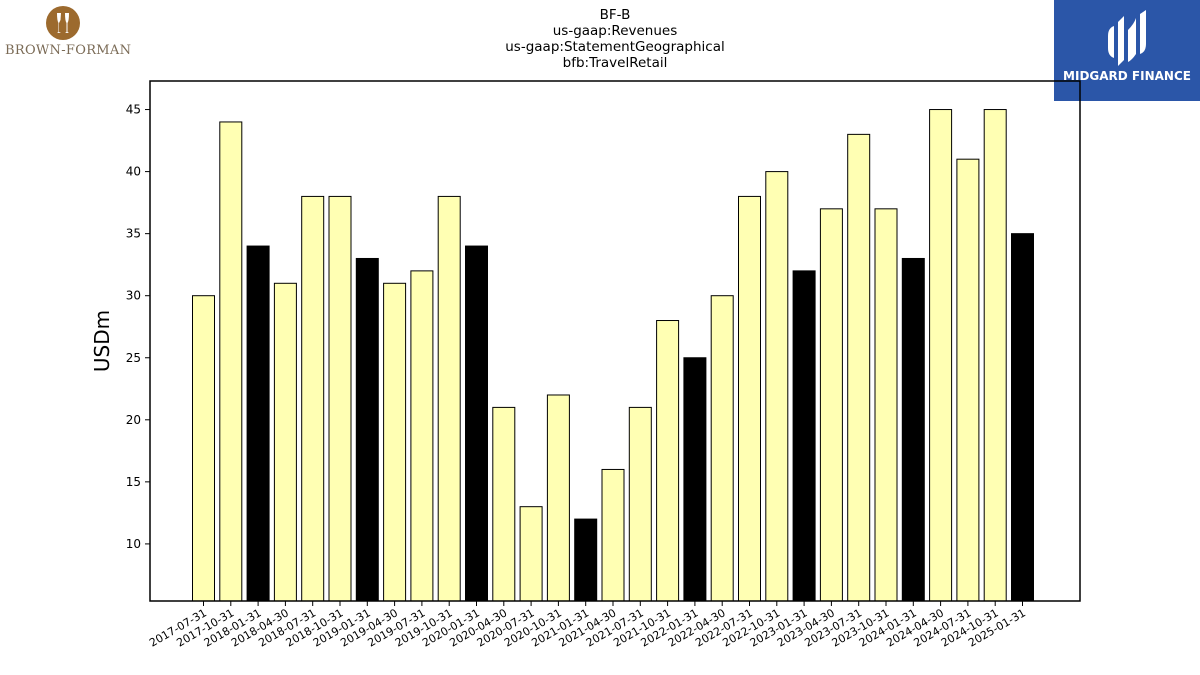  What do you see at coordinates (615, 47) in the screenshot?
I see `chart-title-line: us-gaap:StatementGeographical` at bounding box center [615, 47].